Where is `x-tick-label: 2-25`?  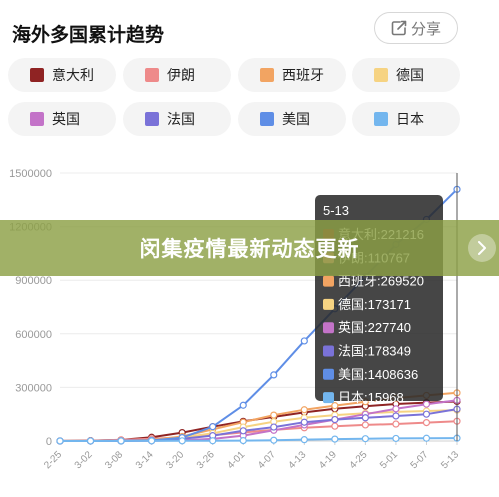 x-tick-label: 2-25 is located at coordinates (53, 460).